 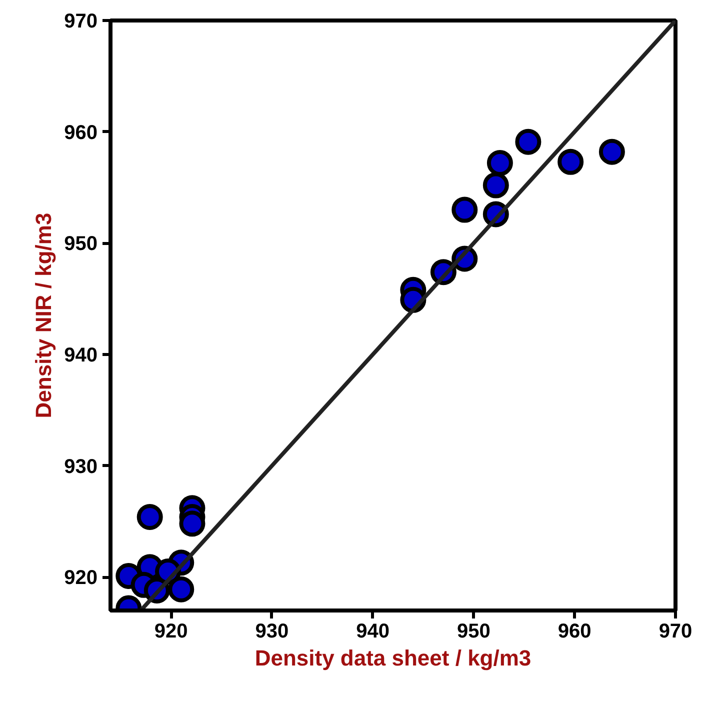 I want to click on x-tick-label: 920, so click(x=171, y=631).